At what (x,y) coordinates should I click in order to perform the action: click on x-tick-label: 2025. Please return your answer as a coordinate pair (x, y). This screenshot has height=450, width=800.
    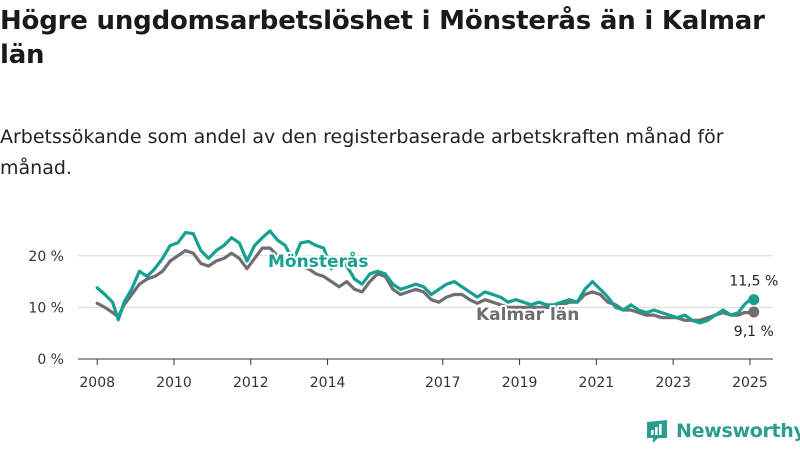
    Looking at the image, I should click on (750, 383).